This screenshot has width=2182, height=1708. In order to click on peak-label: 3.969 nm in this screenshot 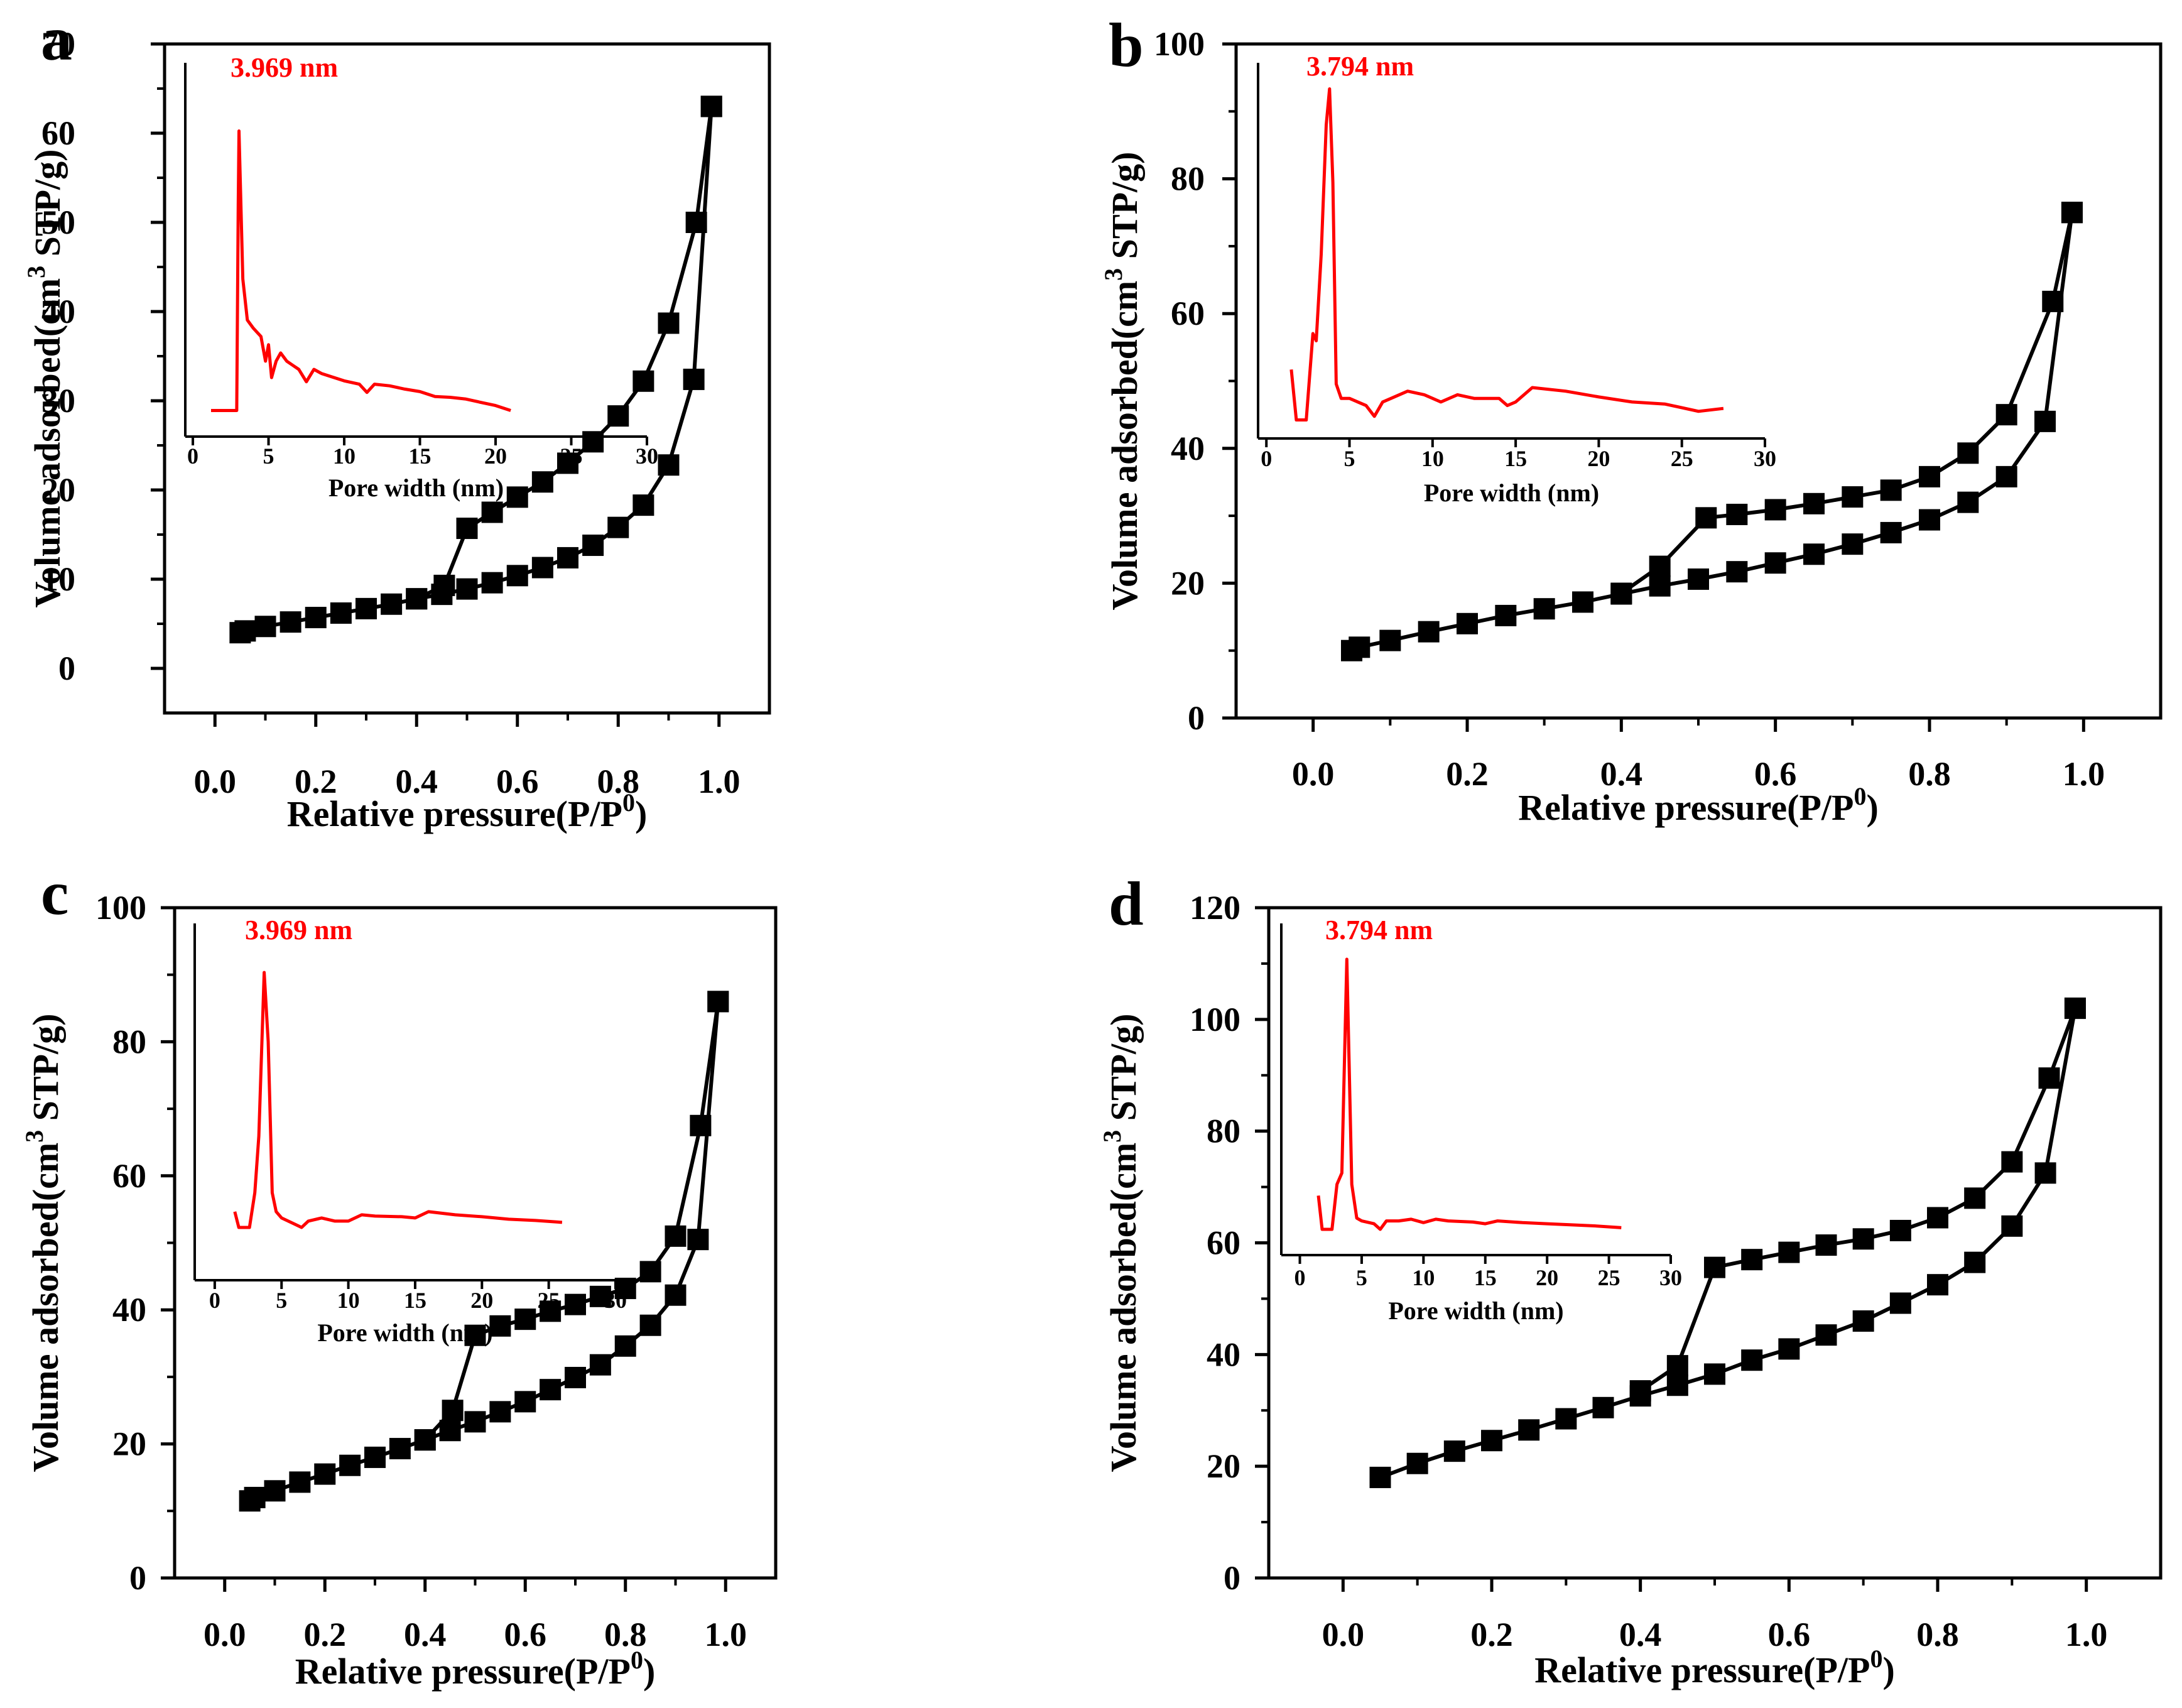, I will do `click(298, 930)`.